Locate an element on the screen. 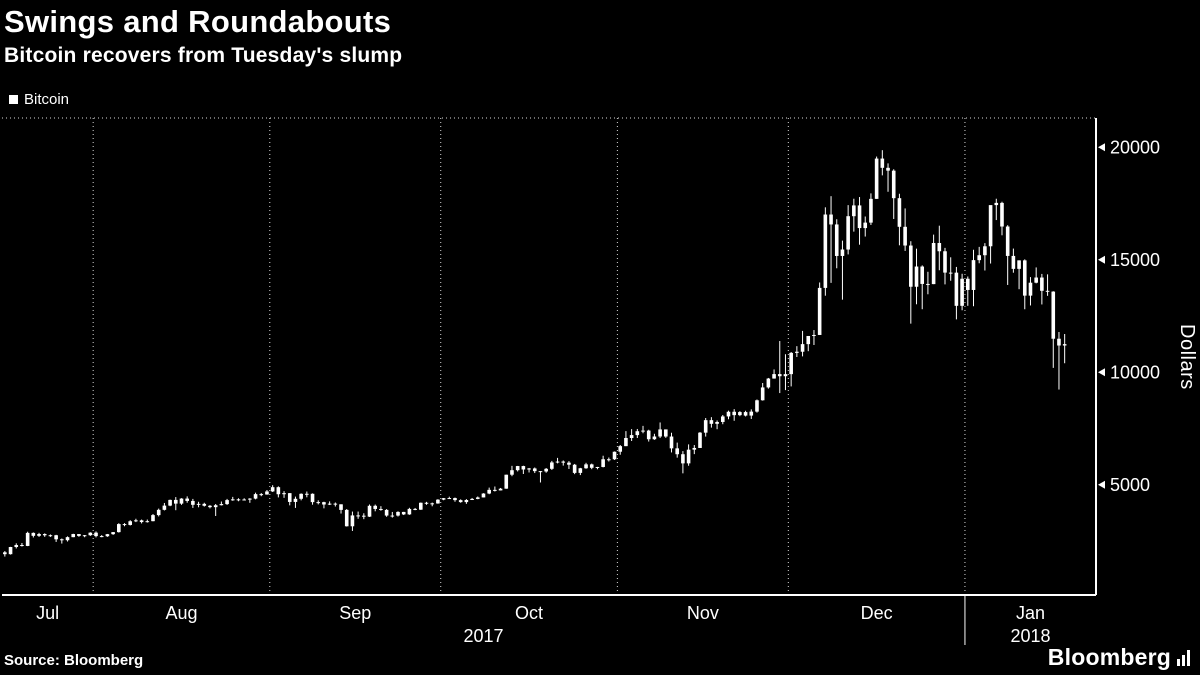 This screenshot has width=1200, height=675. y-axis-title-wrap: Dollars is located at coordinates (1186, 356).